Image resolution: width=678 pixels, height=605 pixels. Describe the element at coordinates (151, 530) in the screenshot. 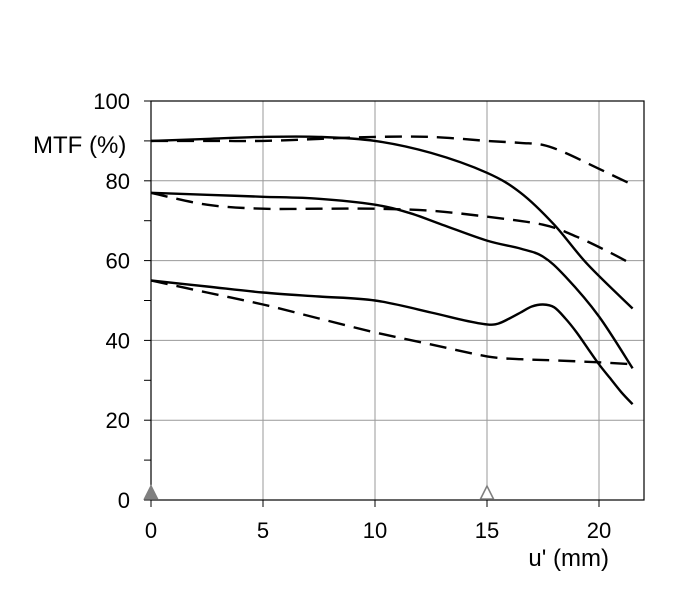

I see `x-tick-label: 0` at that location.